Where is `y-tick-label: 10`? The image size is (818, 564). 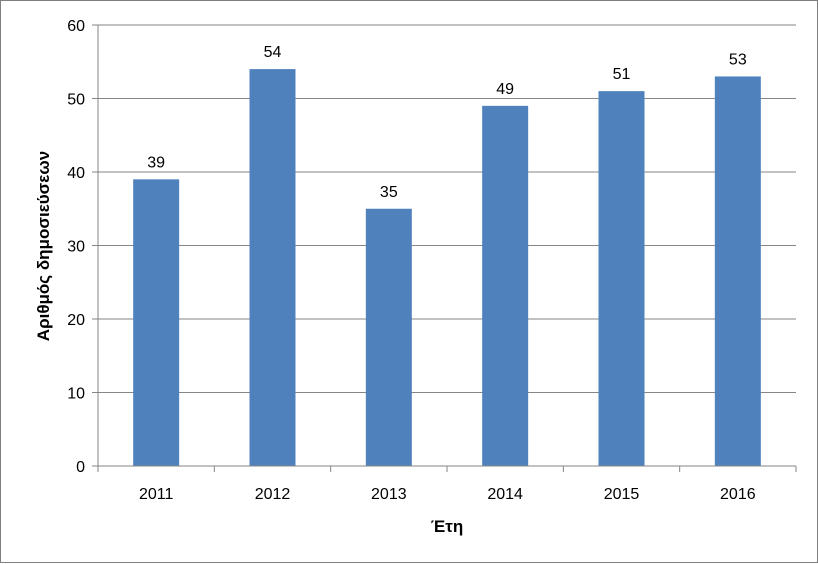 y-tick-label: 10 is located at coordinates (76, 394).